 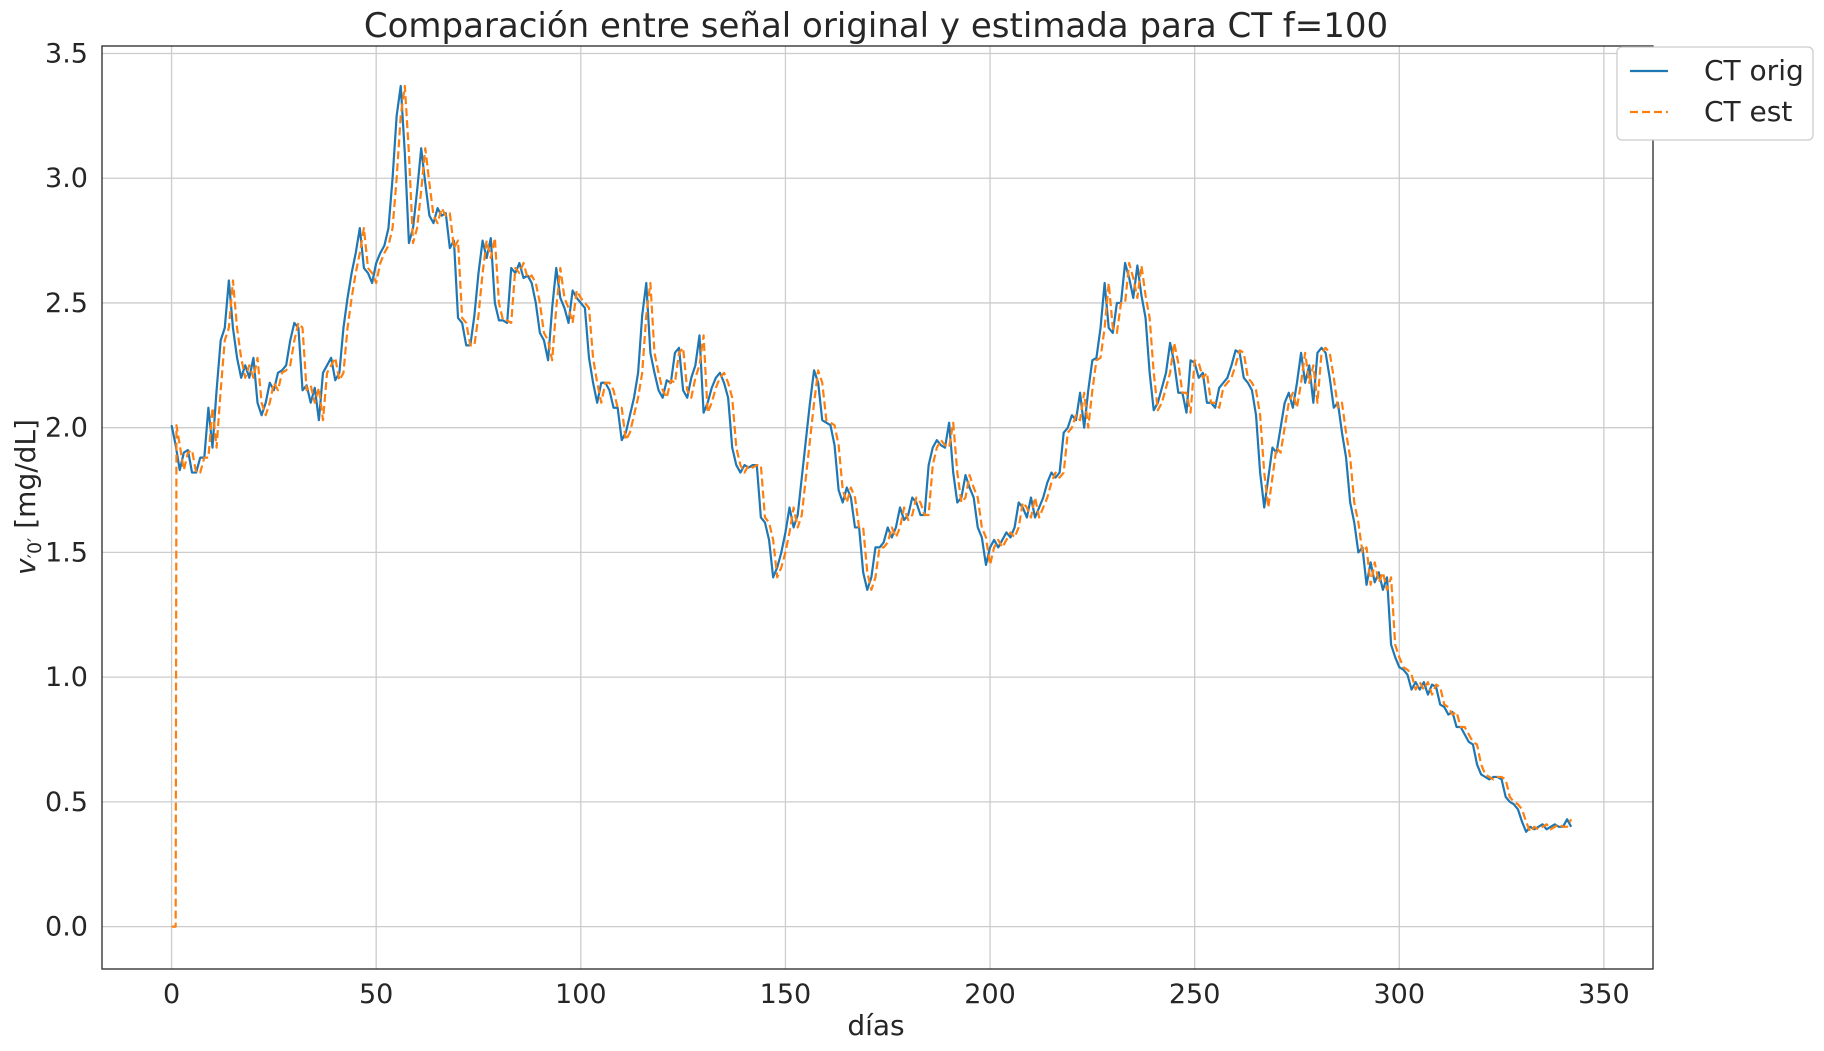 What do you see at coordinates (990, 994) in the screenshot?
I see `x-tick-label: 200` at bounding box center [990, 994].